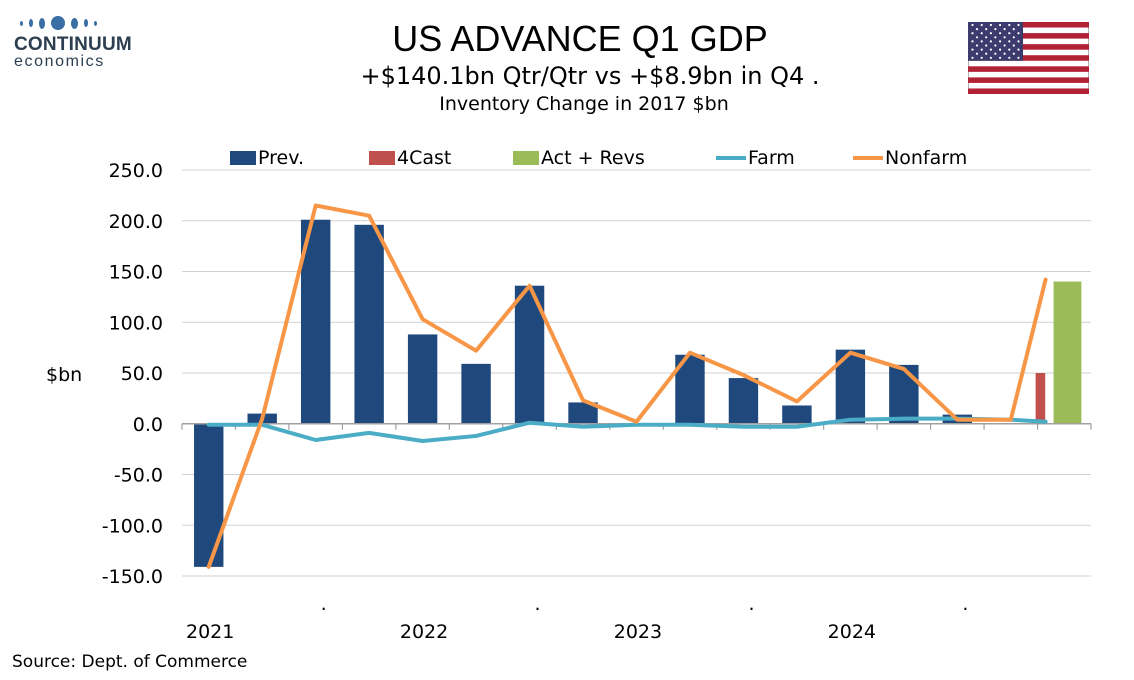 The height and width of the screenshot is (680, 1134). What do you see at coordinates (136, 171) in the screenshot?
I see `y-tick-label: 250.0` at bounding box center [136, 171].